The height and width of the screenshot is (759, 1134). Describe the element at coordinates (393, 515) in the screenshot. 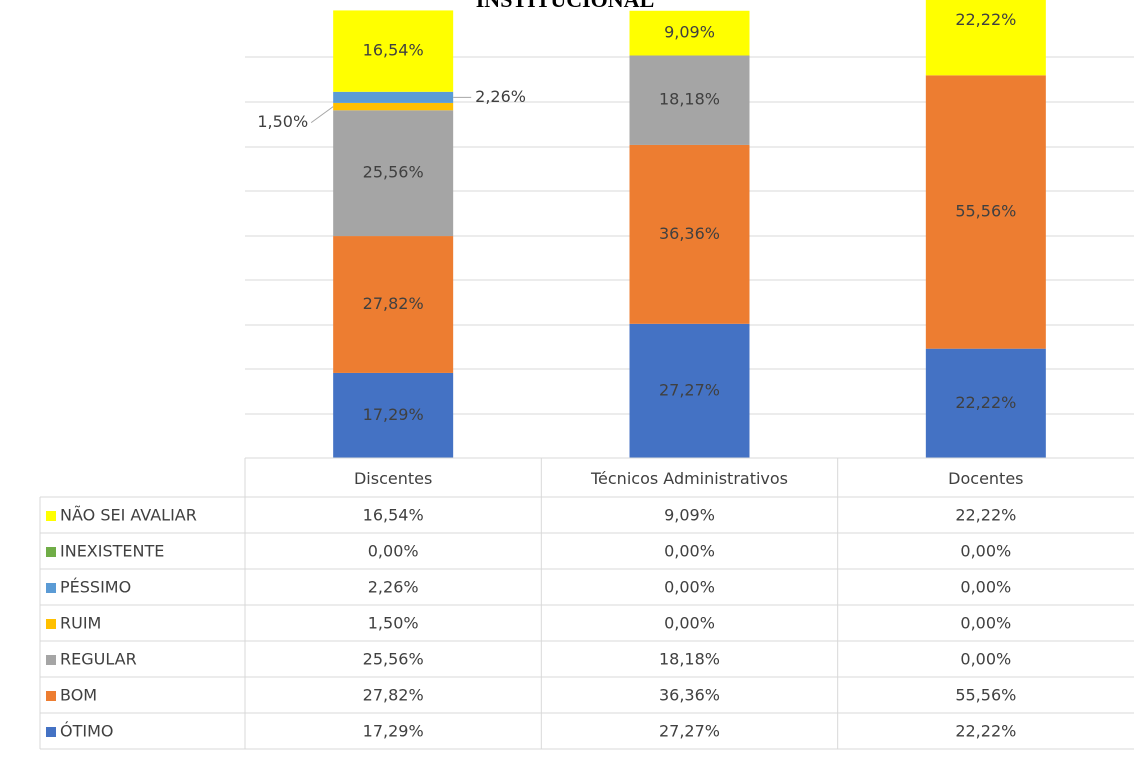

I see `table-cell: 16,54%` at that location.